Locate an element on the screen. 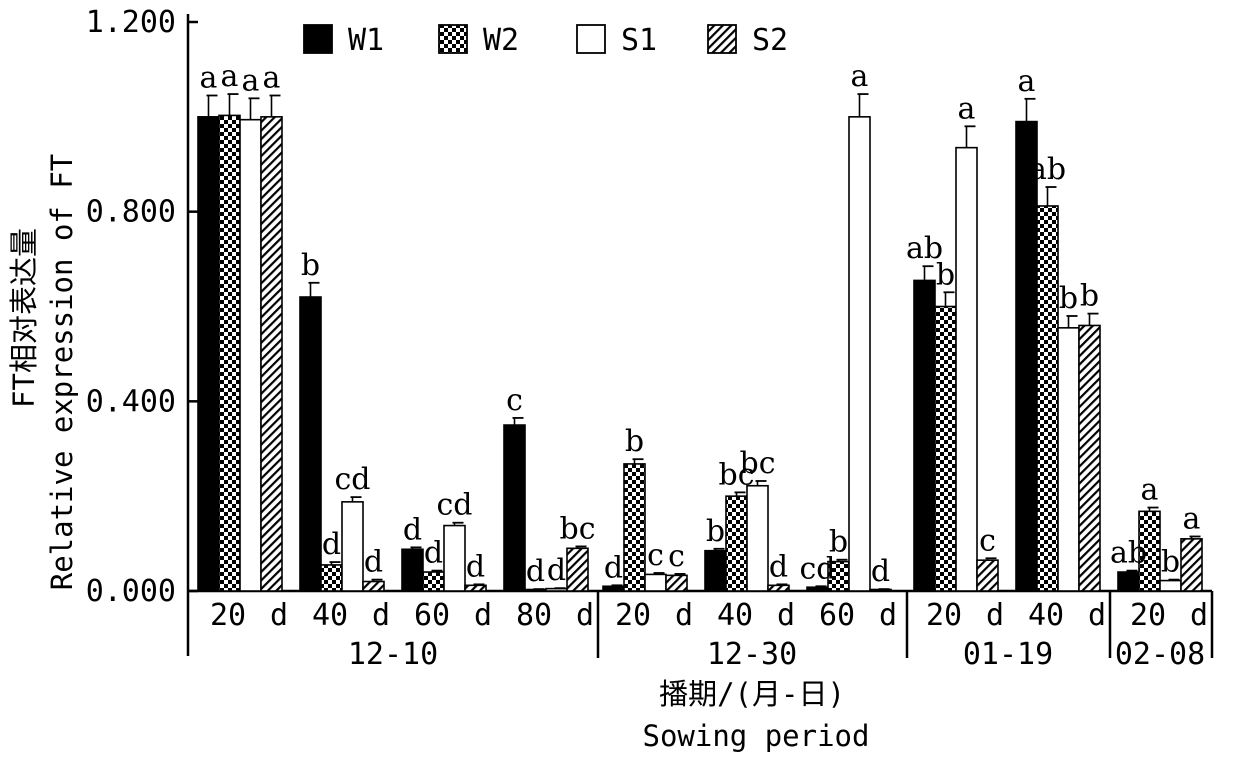 Image resolution: width=1236 pixels, height=770 pixels. timepoint-label: 80 is located at coordinates (534, 615).